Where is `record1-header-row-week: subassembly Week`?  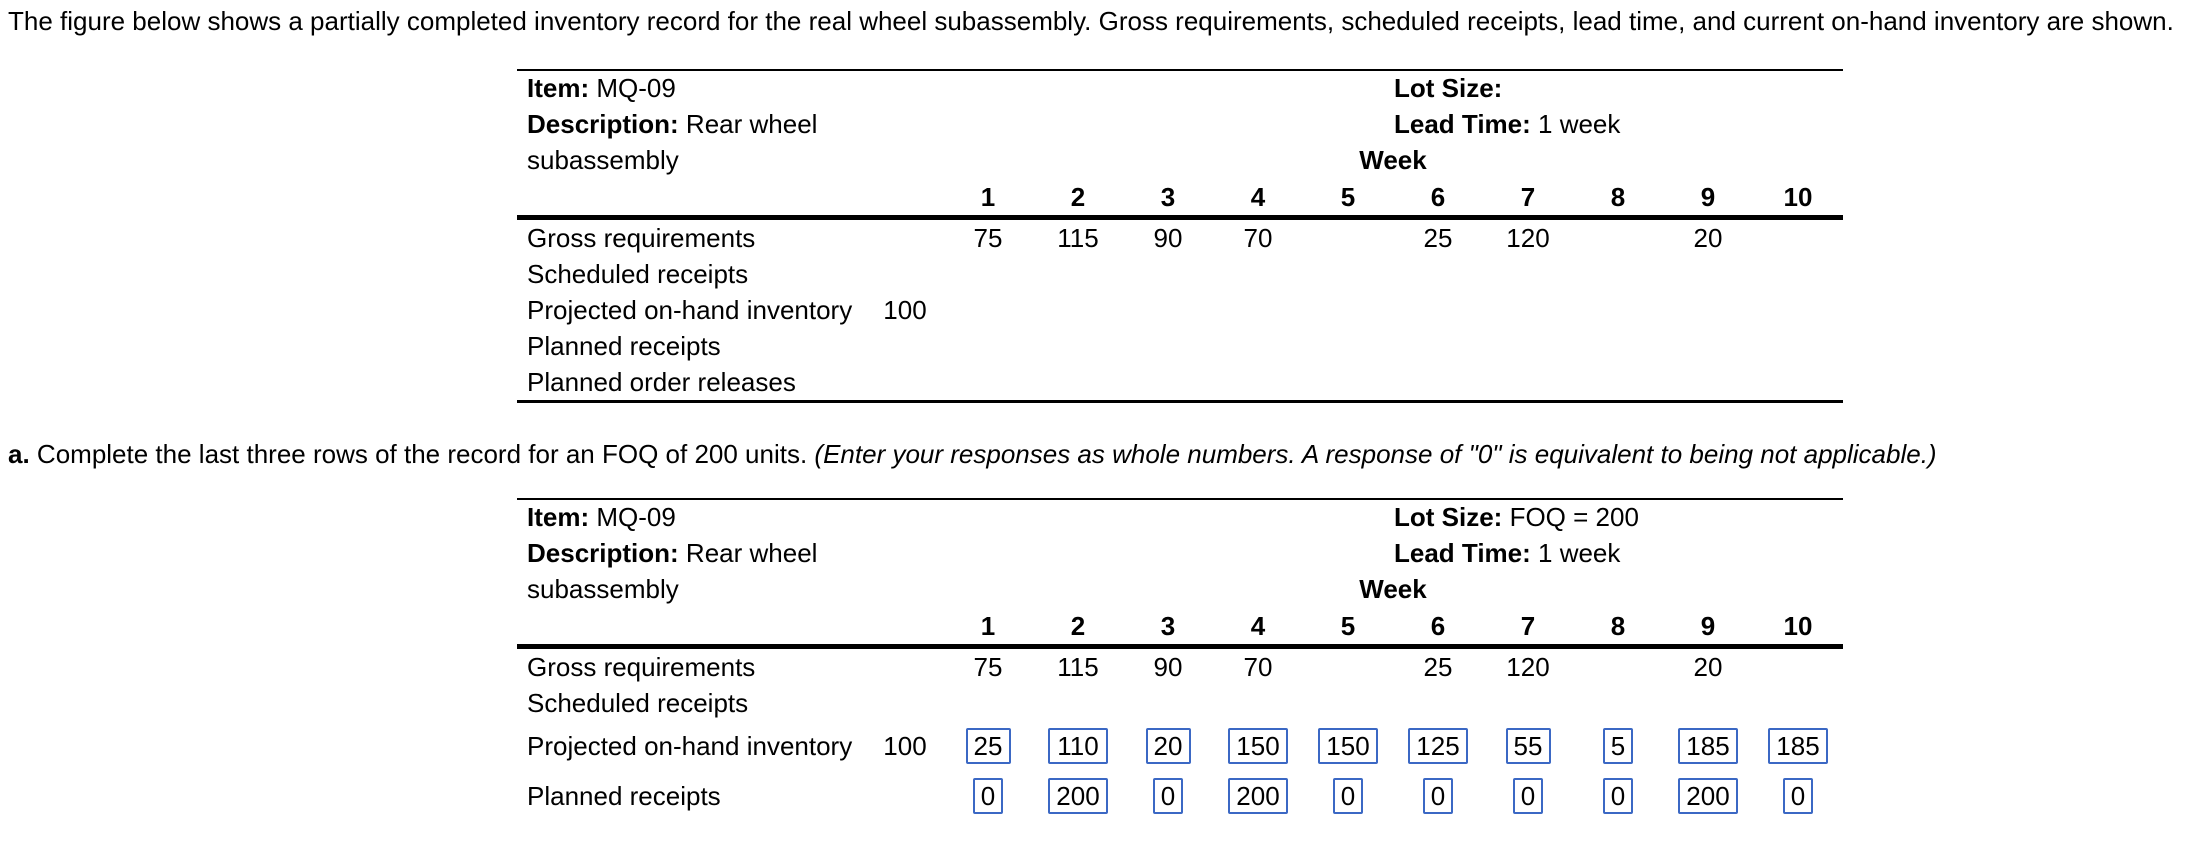
record1-header-row-week: subassembly Week is located at coordinates (1180, 161).